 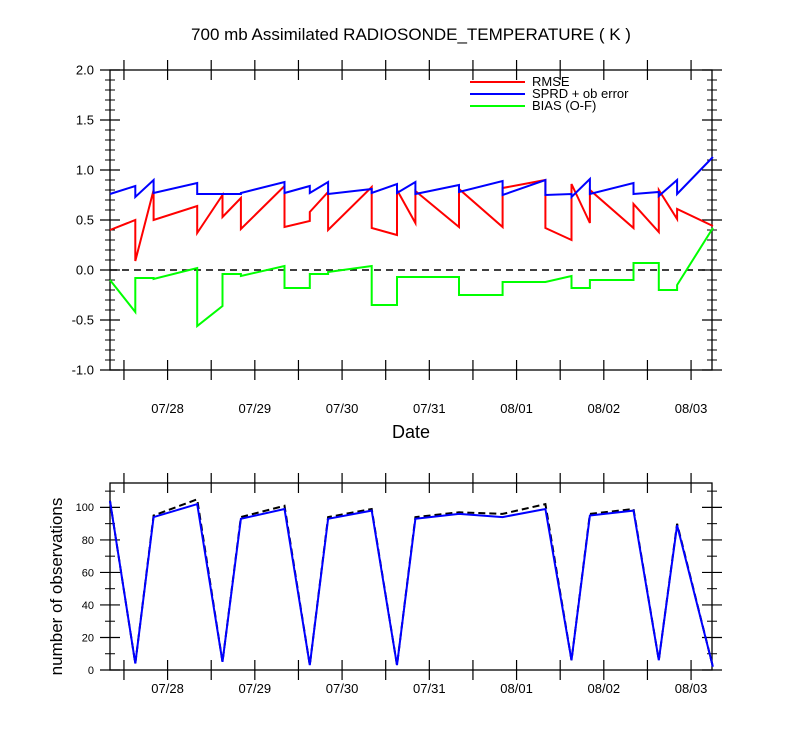 What do you see at coordinates (580, 93) in the screenshot?
I see `legend-label: SPRD + ob error` at bounding box center [580, 93].